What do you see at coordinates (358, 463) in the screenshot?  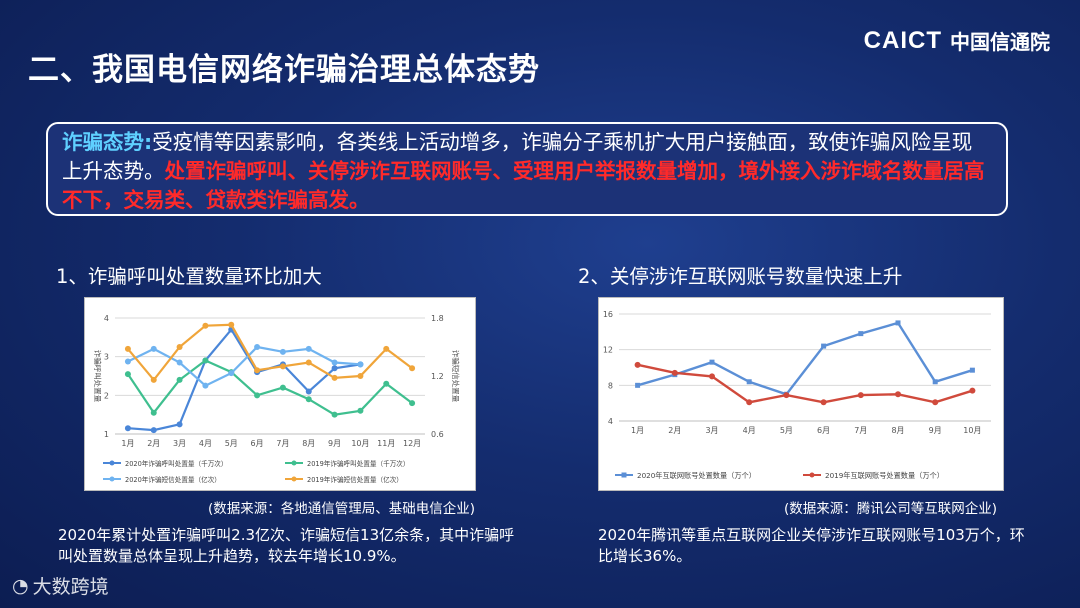 I see `legend-label: 2019年诈骗呼叫处置量（千万次）` at bounding box center [358, 463].